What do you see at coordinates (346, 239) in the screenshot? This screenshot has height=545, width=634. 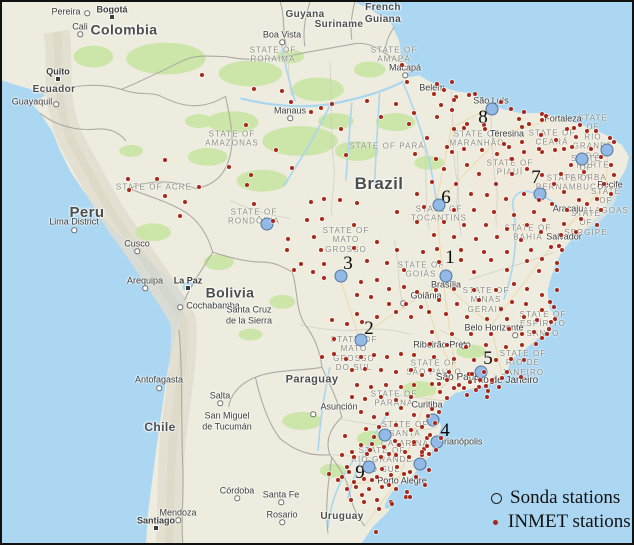 I see `state-label: STATE OF MATO GROSSO` at bounding box center [346, 239].